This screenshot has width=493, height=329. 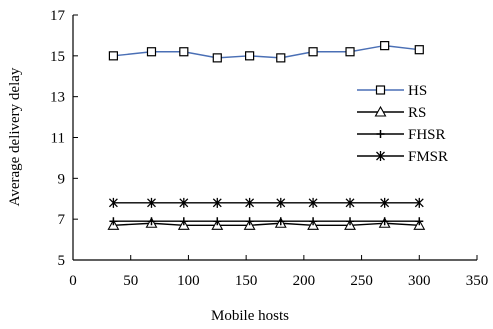 I want to click on y-tick-label: 17, so click(x=58, y=16).